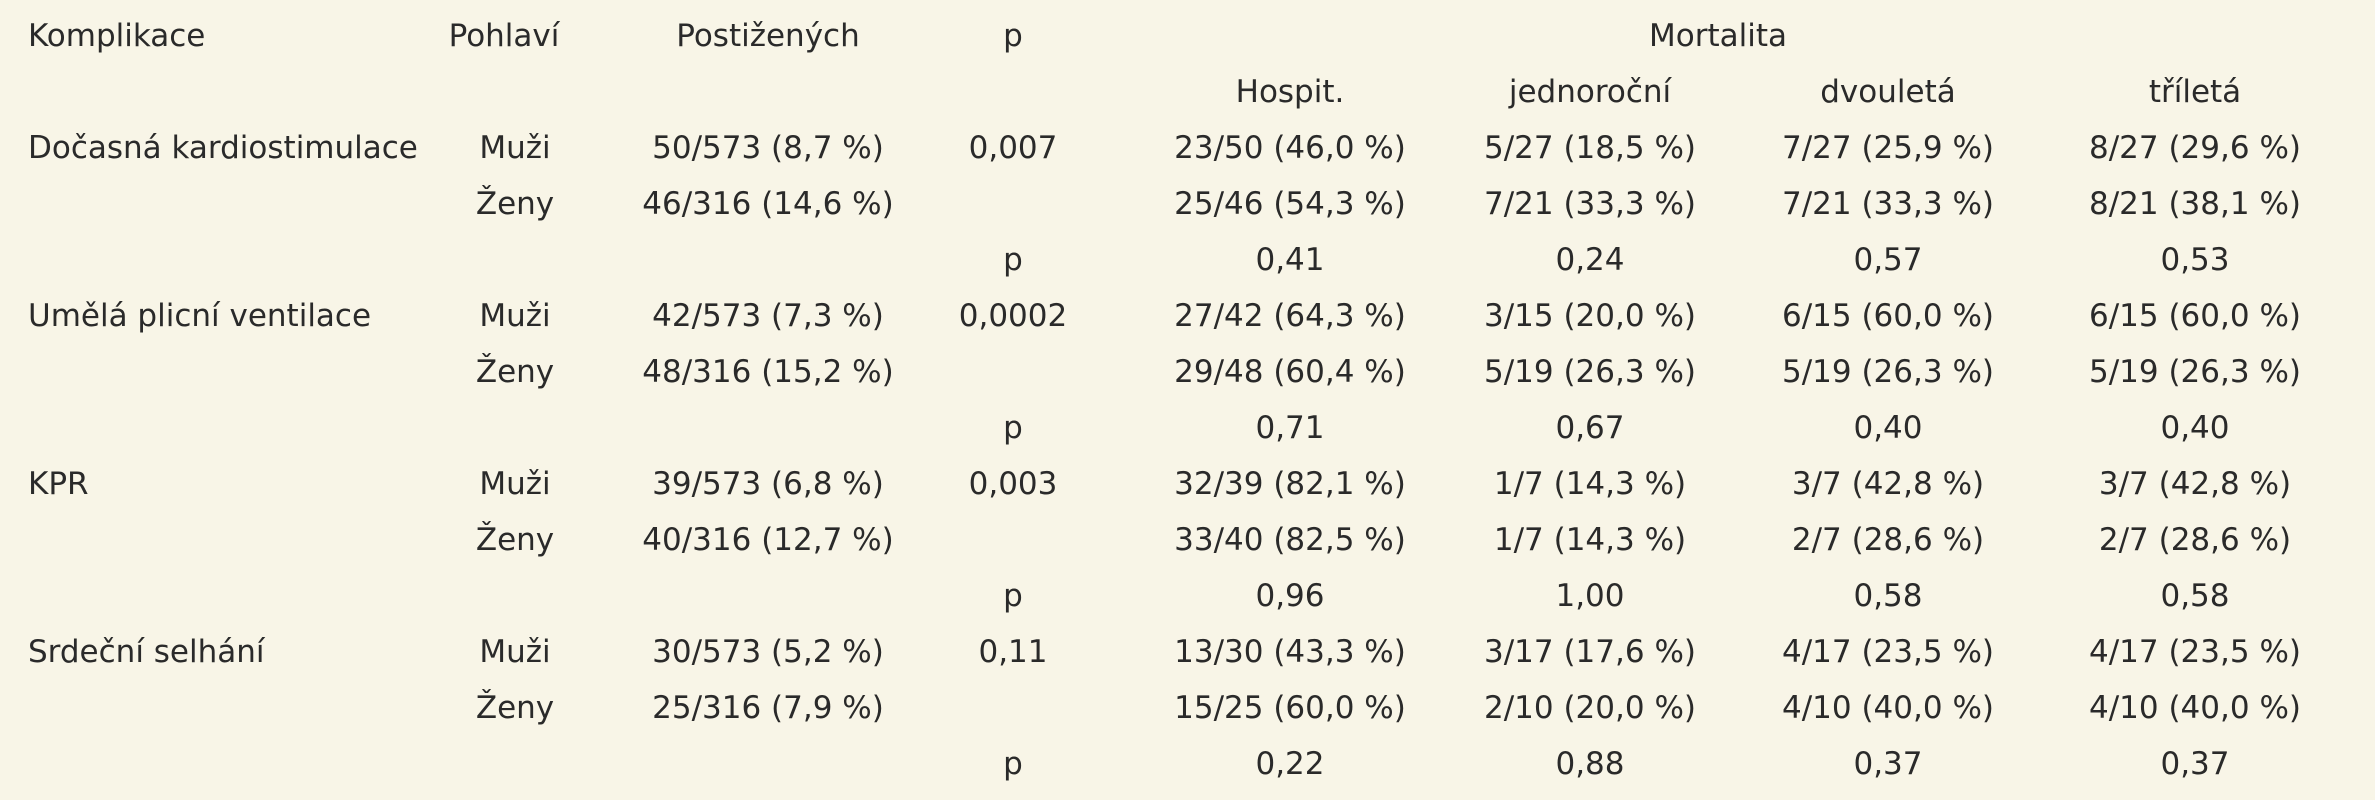 This screenshot has height=800, width=2375. What do you see at coordinates (2195, 316) in the screenshot?
I see `year3-cell: 6/15 (60,0 %)` at bounding box center [2195, 316].